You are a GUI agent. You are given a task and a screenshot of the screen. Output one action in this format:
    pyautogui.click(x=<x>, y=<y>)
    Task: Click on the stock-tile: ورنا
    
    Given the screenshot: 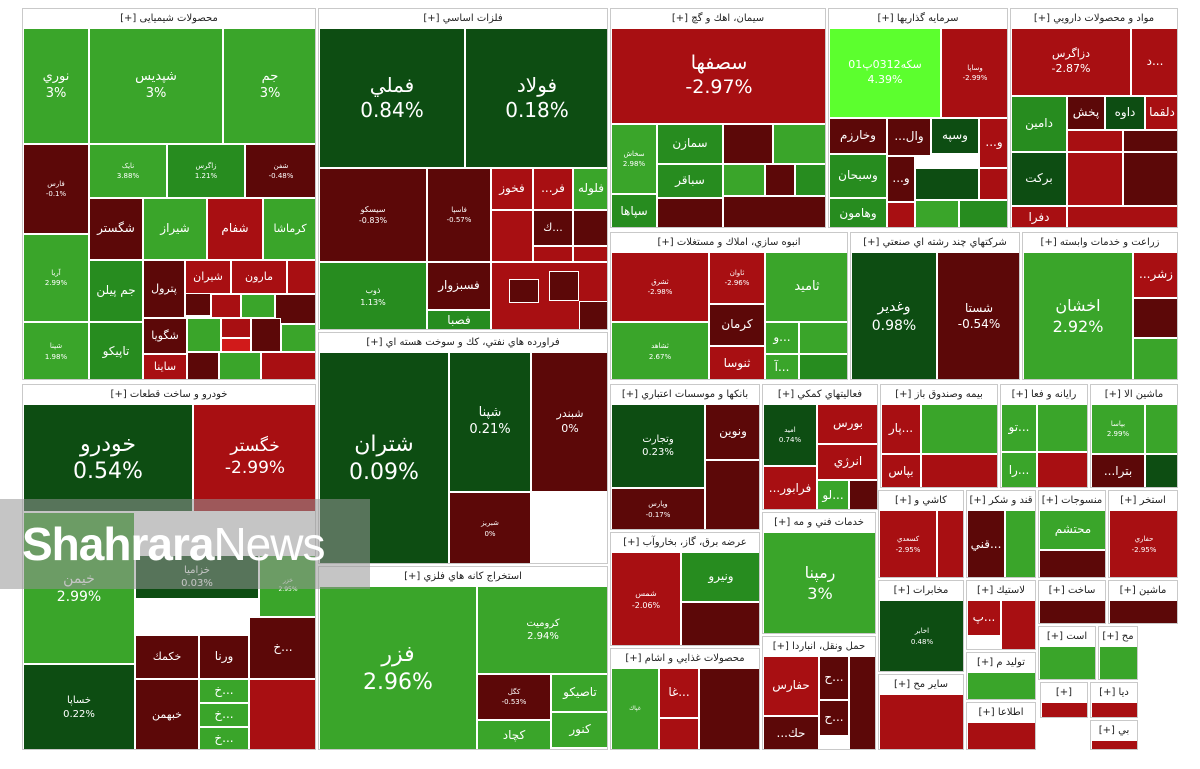 What is the action you would take?
    pyautogui.click(x=224, y=657)
    